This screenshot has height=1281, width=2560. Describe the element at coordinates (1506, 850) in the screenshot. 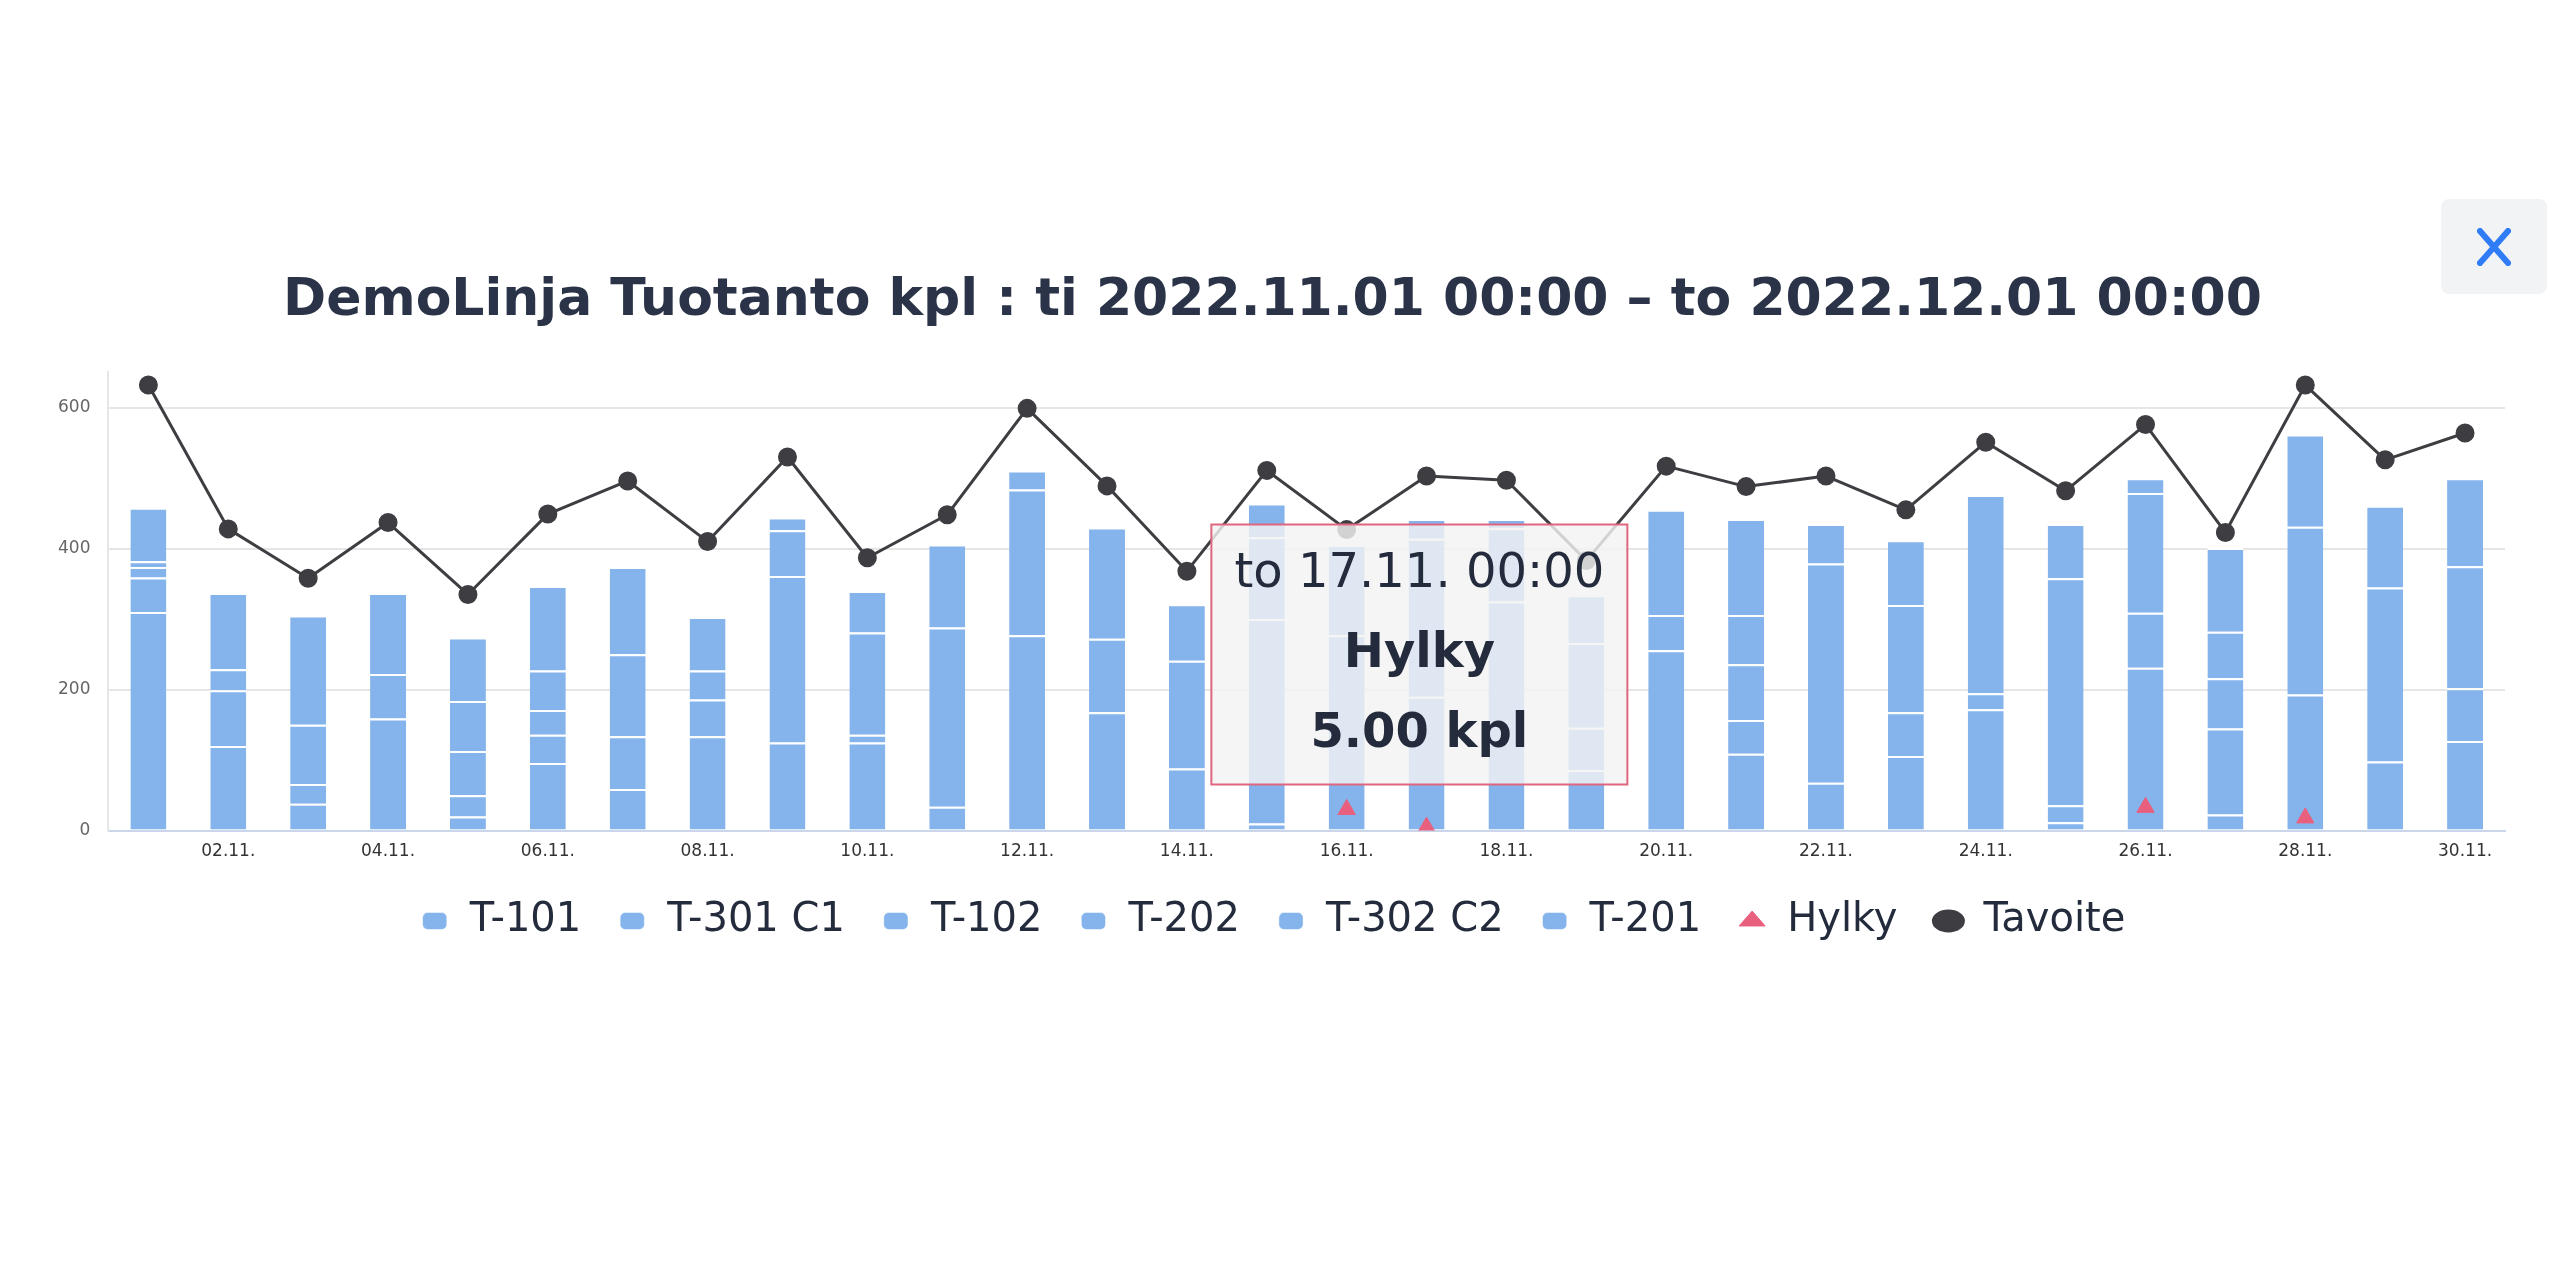

I see `x-tick-label: 18.11.` at that location.